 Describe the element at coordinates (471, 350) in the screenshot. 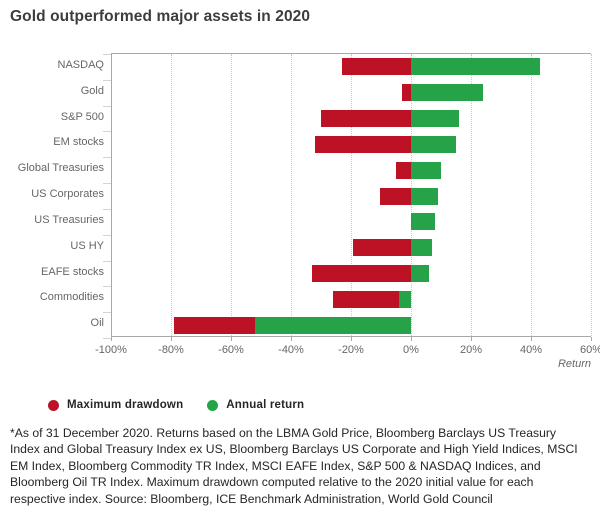

I see `x-tick-label-20: 20%` at that location.